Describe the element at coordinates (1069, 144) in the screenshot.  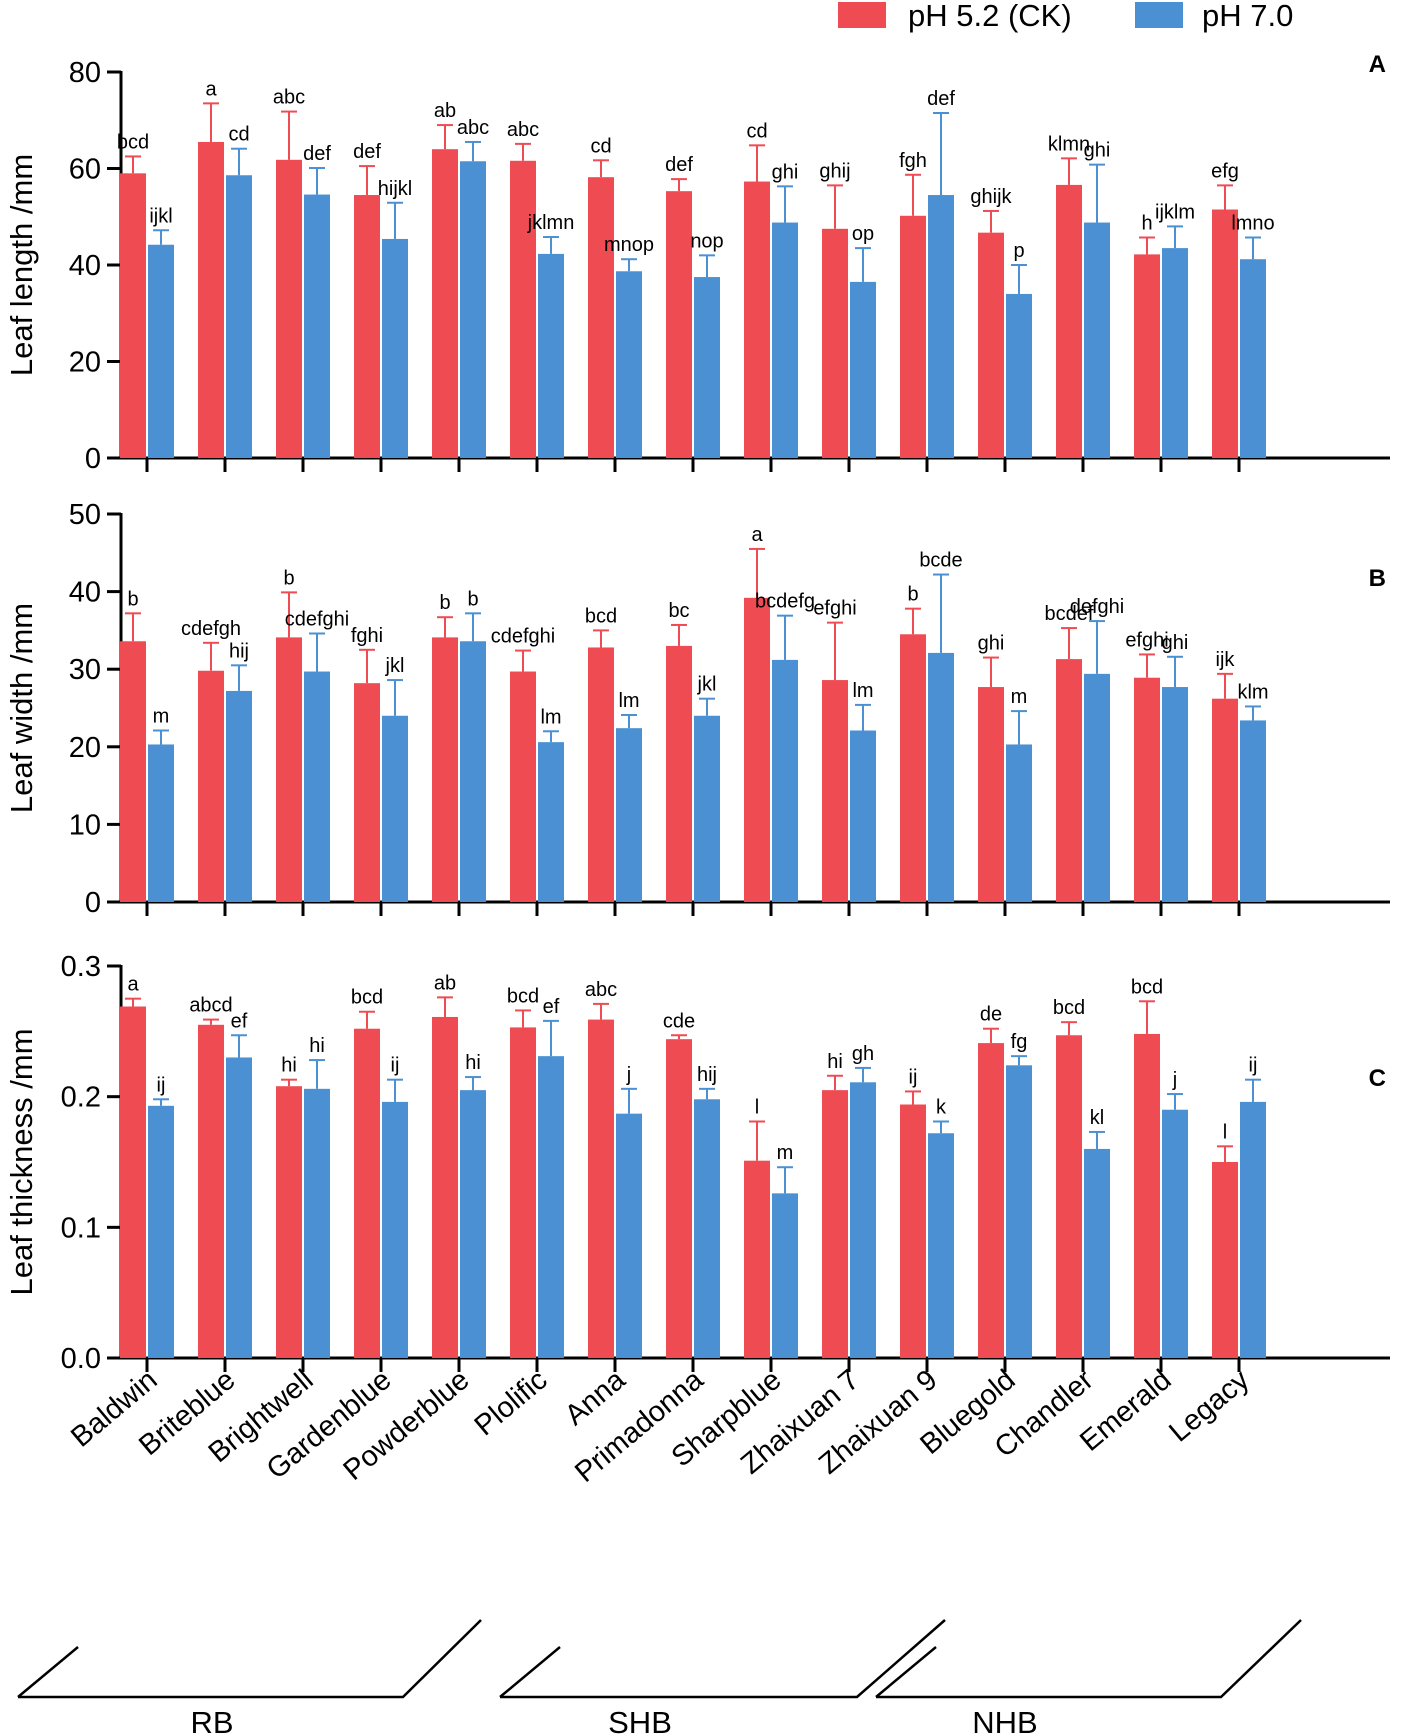
I see `significance-letter: klmn` at that location.